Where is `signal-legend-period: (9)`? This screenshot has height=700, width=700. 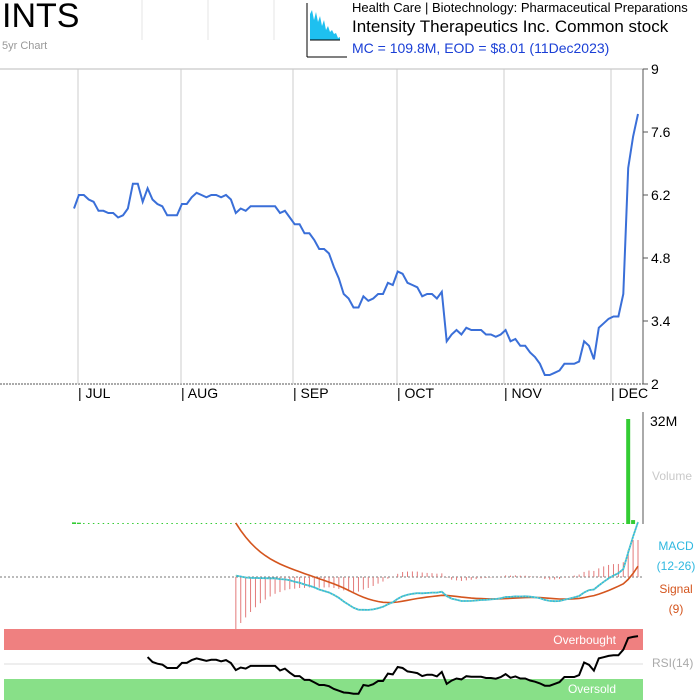
signal-legend-period: (9) is located at coordinates (676, 609).